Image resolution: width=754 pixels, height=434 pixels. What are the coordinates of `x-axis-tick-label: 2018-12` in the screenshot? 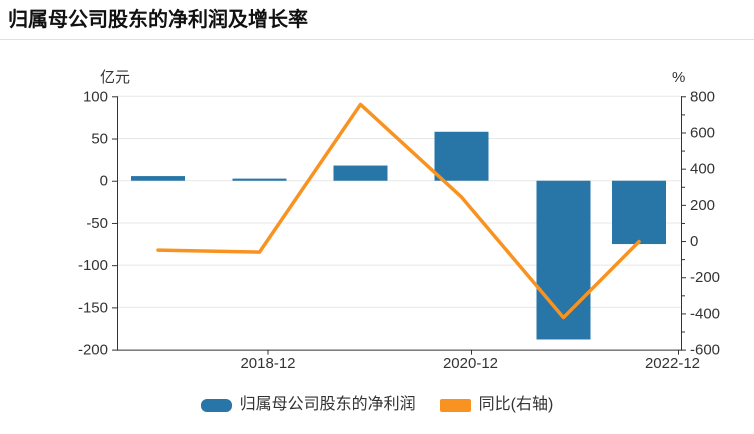 It's located at (267, 363).